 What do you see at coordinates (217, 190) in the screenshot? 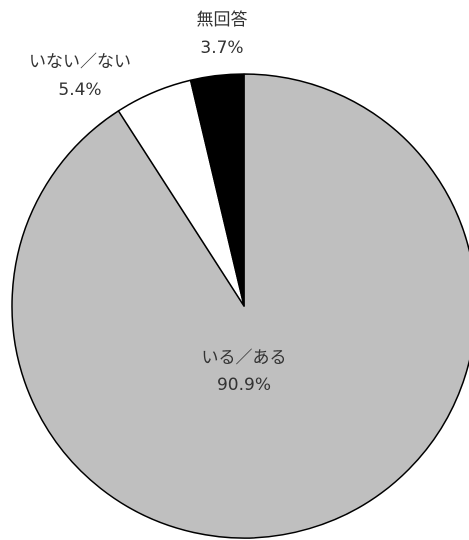
I see `pie-slice` at bounding box center [217, 190].